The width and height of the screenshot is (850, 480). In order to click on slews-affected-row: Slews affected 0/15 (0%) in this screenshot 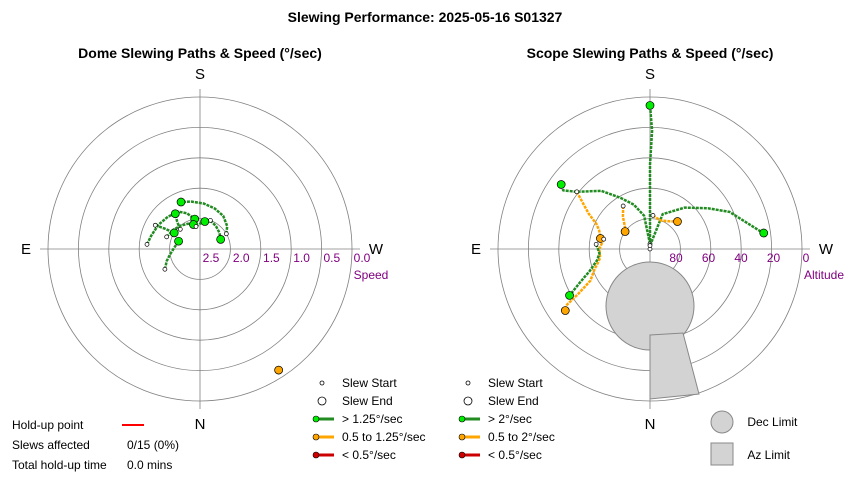, I will do `click(95, 445)`.